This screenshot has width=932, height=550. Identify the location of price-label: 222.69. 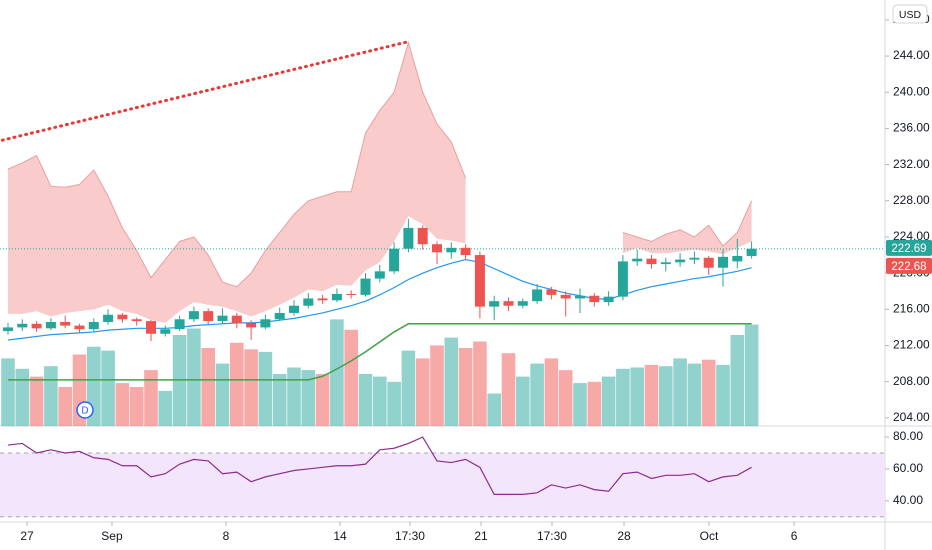
(908, 249).